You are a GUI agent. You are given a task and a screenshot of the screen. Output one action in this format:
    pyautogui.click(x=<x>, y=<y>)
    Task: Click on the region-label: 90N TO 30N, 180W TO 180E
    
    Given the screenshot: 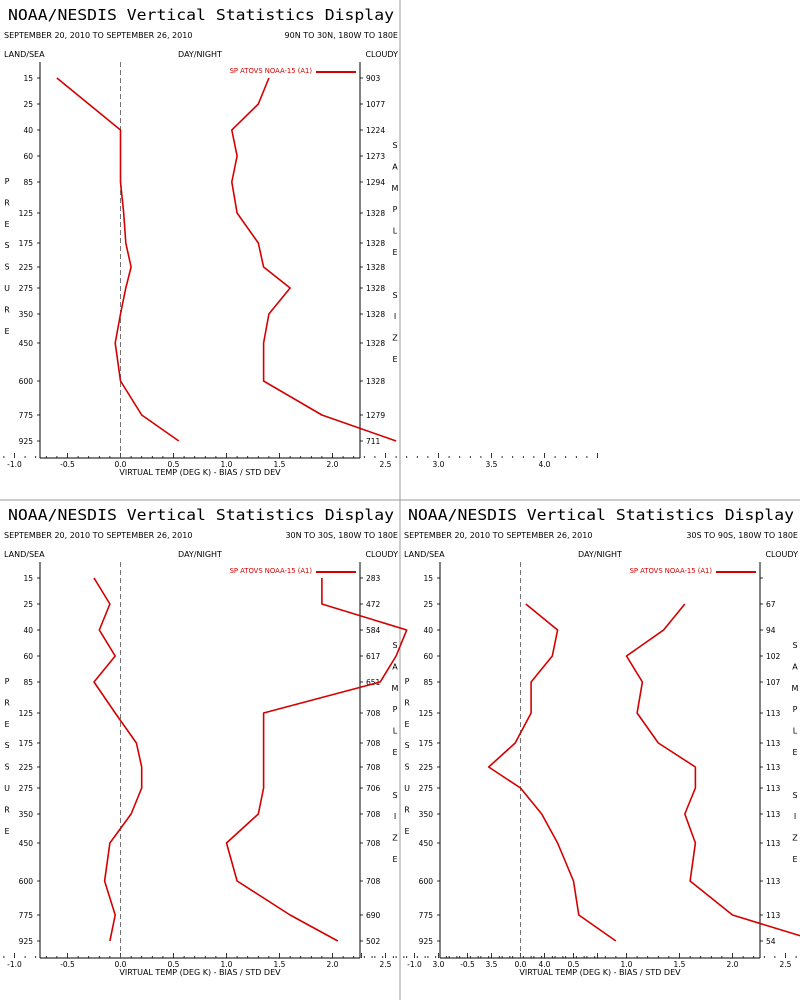 What is the action you would take?
    pyautogui.click(x=341, y=35)
    